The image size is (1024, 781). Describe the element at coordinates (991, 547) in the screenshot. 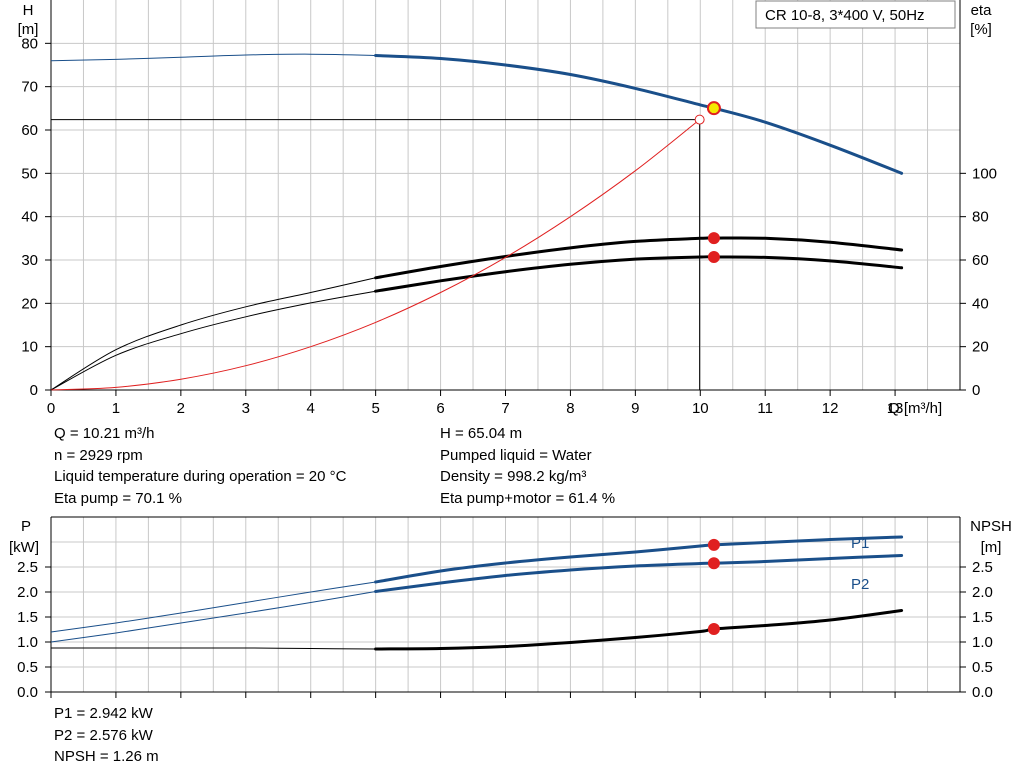

I see `bottom-right-axis-label-2: [m]` at that location.